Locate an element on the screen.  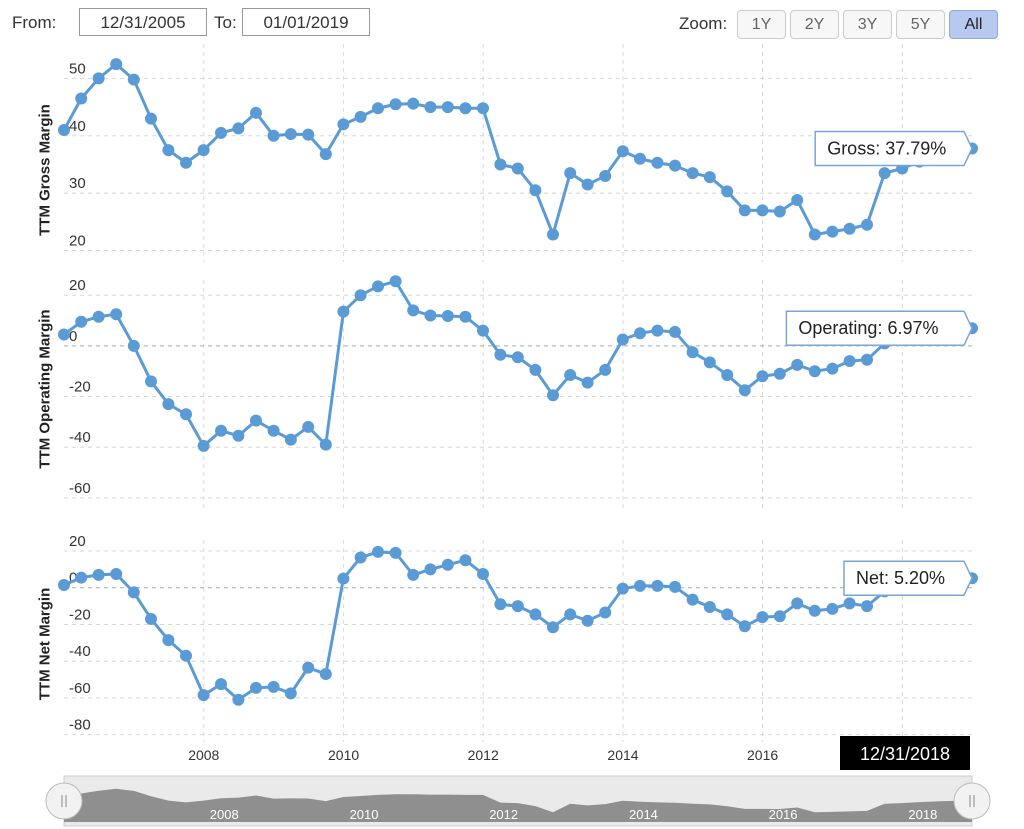
zoom-1y-button: 1Y is located at coordinates (761, 24).